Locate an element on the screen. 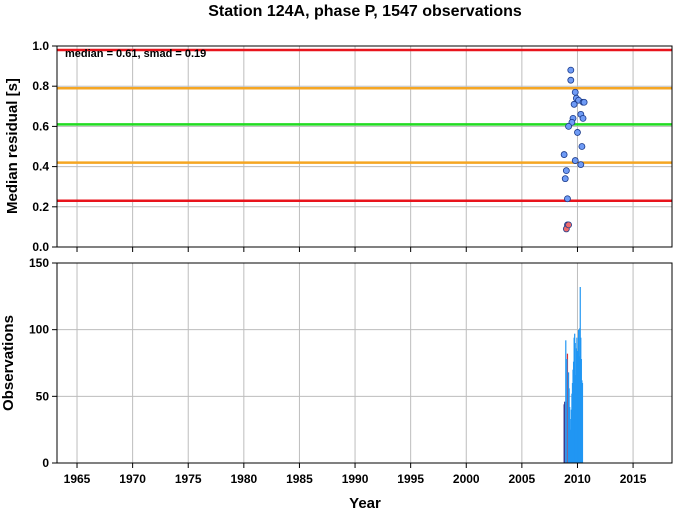 The width and height of the screenshot is (677, 511). stats-annotation: median = 0.61, smad = 0.19 is located at coordinates (135, 54).